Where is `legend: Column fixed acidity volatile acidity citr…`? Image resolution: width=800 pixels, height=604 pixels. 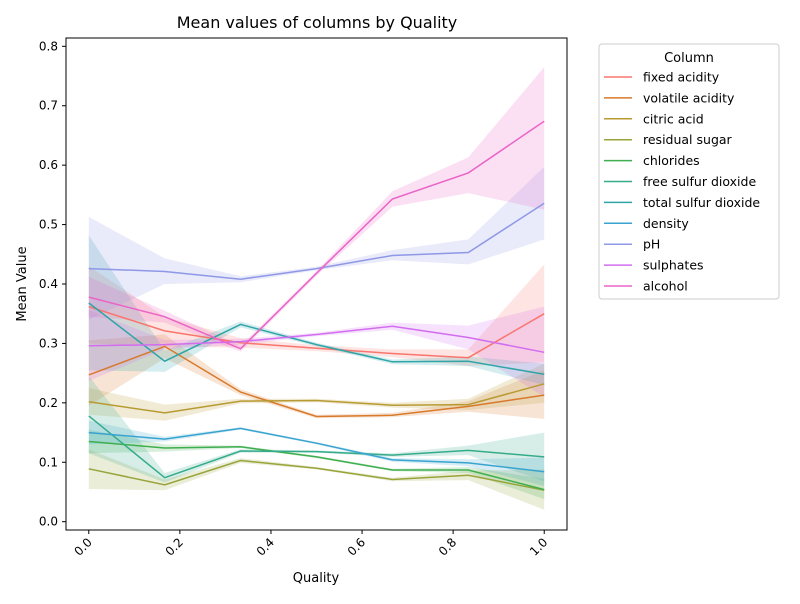
legend: Column fixed acidity volatile acidity citr… is located at coordinates (689, 171).